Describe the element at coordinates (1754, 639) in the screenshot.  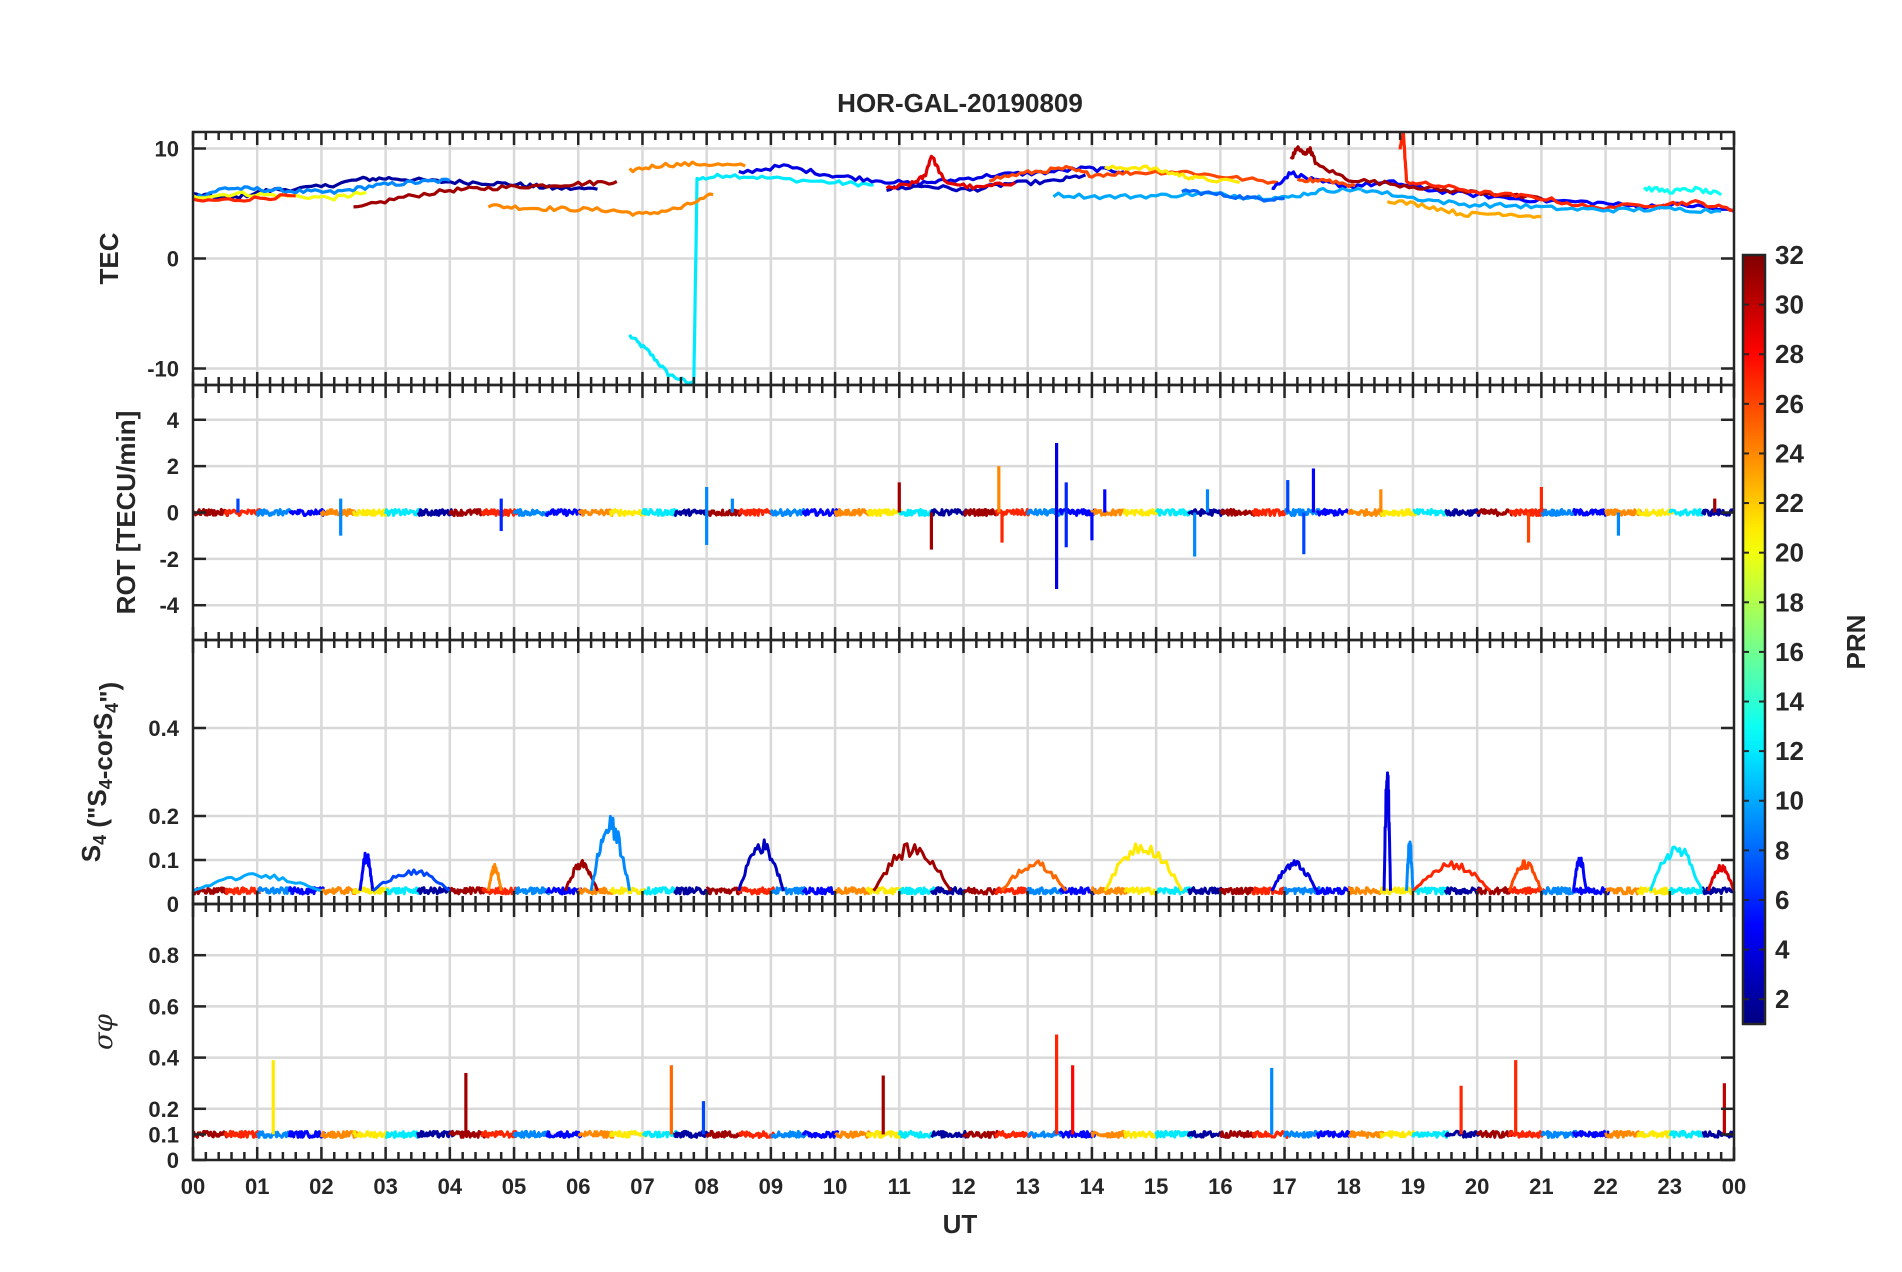
I see `colorbar-bar` at that location.